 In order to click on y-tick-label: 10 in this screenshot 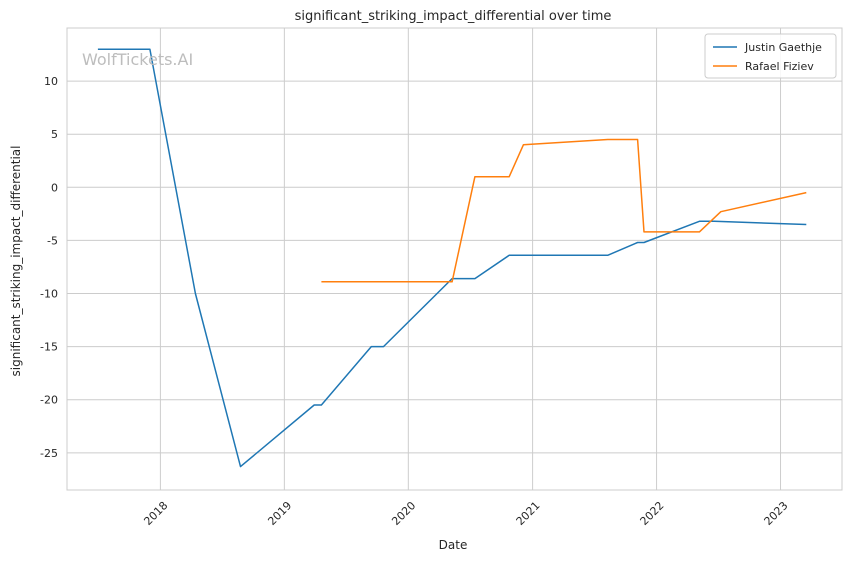, I will do `click(51, 81)`.